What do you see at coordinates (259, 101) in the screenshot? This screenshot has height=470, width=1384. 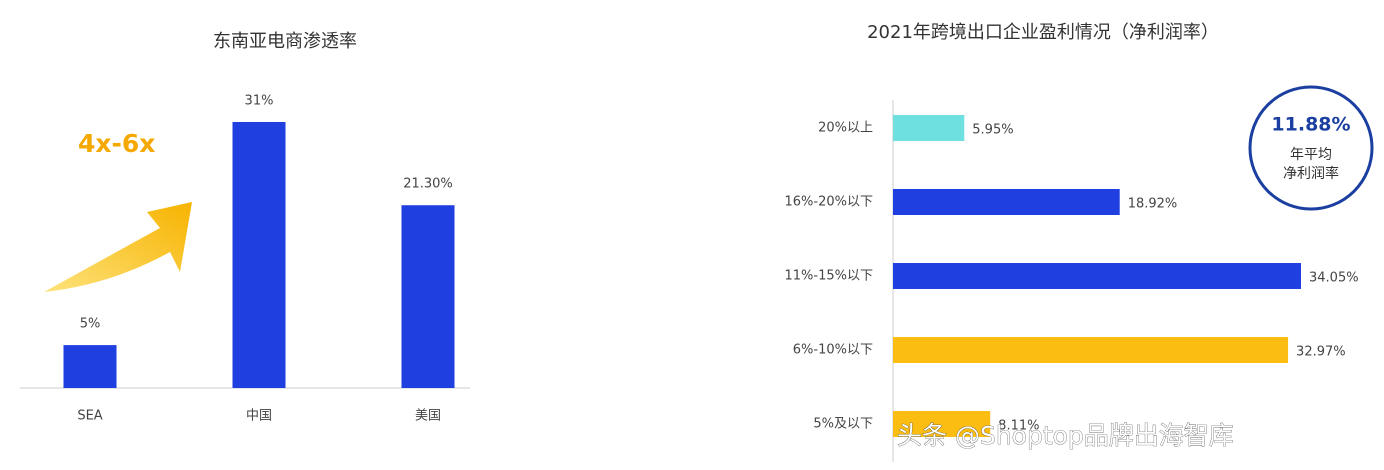 I see `value-label: 31%` at bounding box center [259, 101].